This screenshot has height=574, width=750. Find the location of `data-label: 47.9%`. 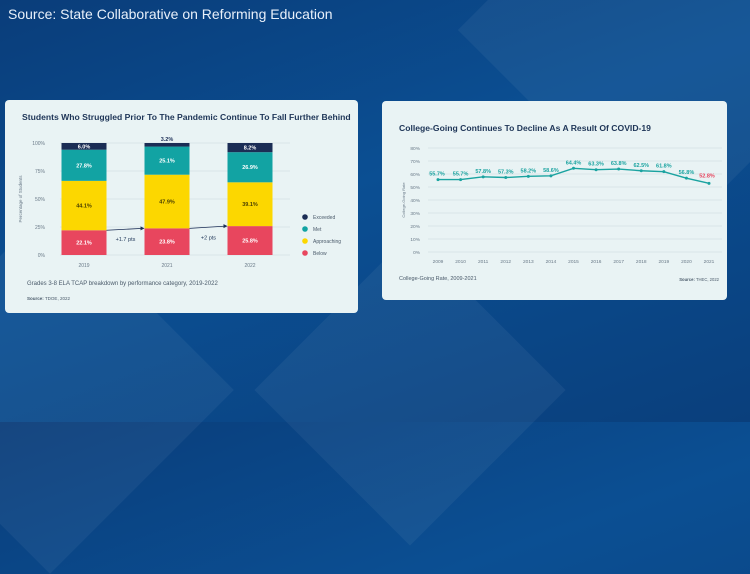

data-label: 47.9% is located at coordinates (167, 203).